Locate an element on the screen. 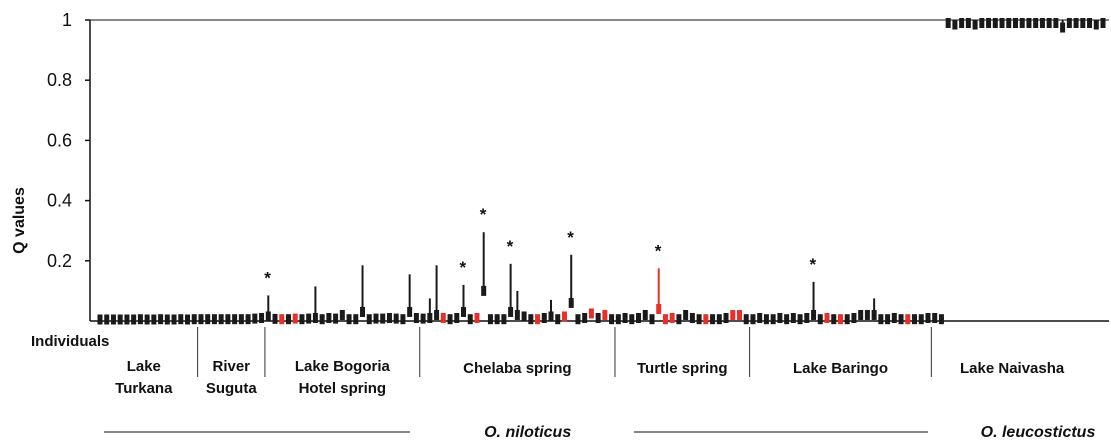  population-label: Lake is located at coordinates (144, 366).